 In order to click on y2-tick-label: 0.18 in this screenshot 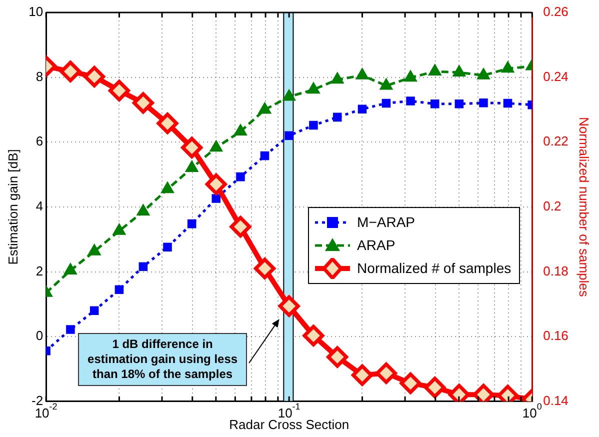, I will do `click(555, 270)`.